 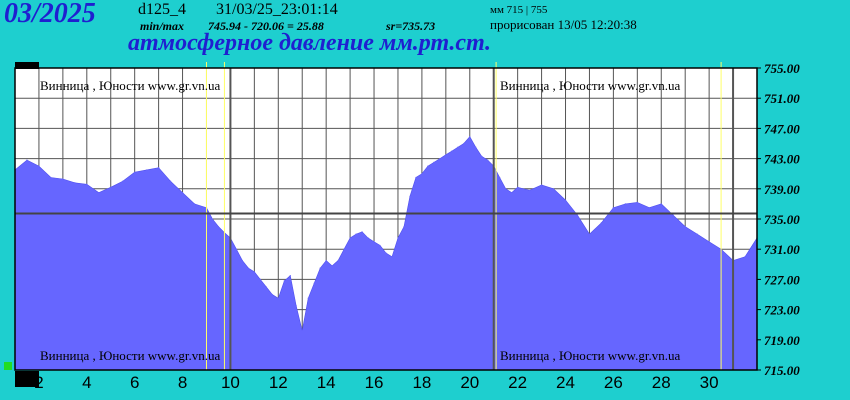 I want to click on x-tick-label: 8, so click(x=182, y=382).